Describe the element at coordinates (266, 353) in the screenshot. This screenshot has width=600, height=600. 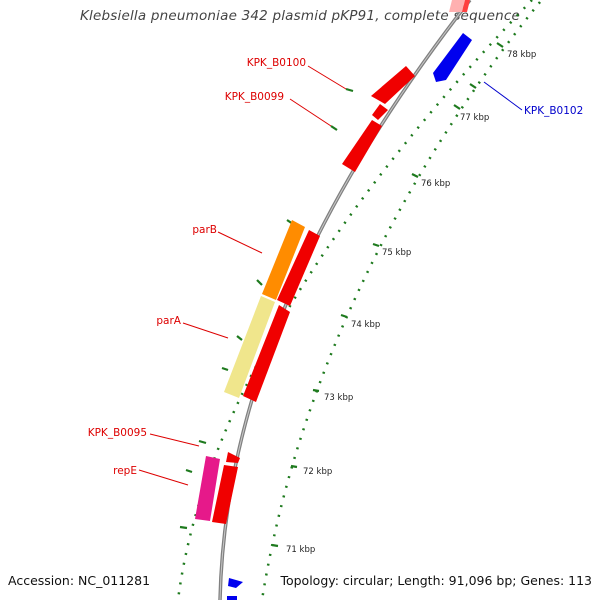
I see `gene-red-parA-pair` at that location.